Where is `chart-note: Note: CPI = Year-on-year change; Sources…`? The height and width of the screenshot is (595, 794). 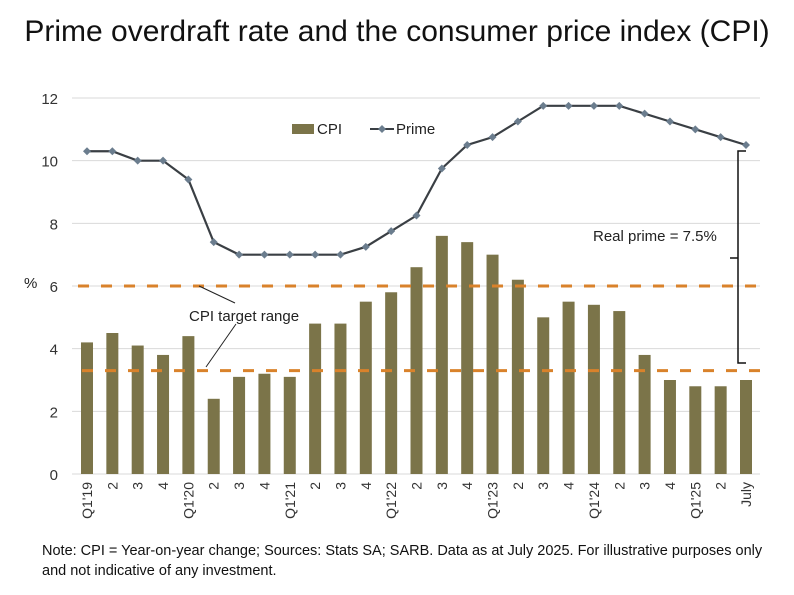 chart-note: Note: CPI = Year-on-year change; Sources… is located at coordinates (402, 561).